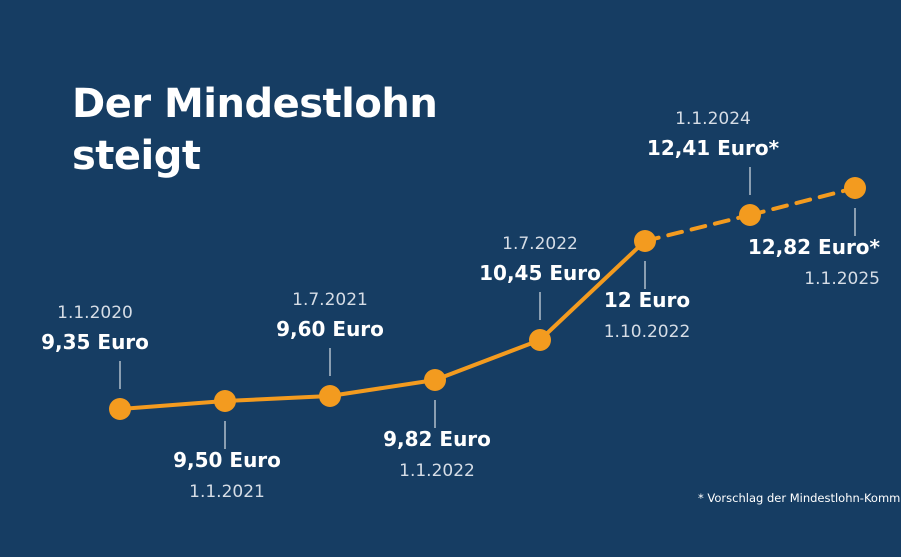  I want to click on date-label-1: 1.1.2021, so click(227, 492).